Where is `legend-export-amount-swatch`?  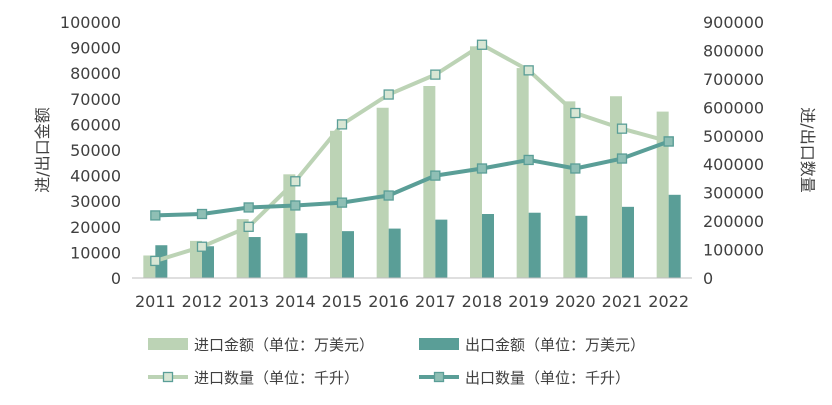 legend-export-amount-swatch is located at coordinates (439, 344).